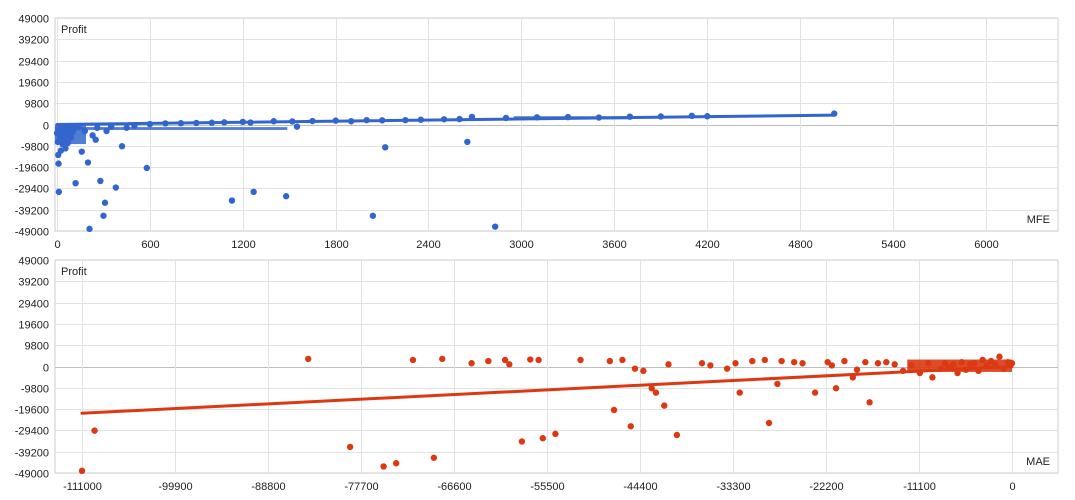 The image size is (1075, 500). I want to click on mfe-y-tick-label: -49000, so click(32, 233).